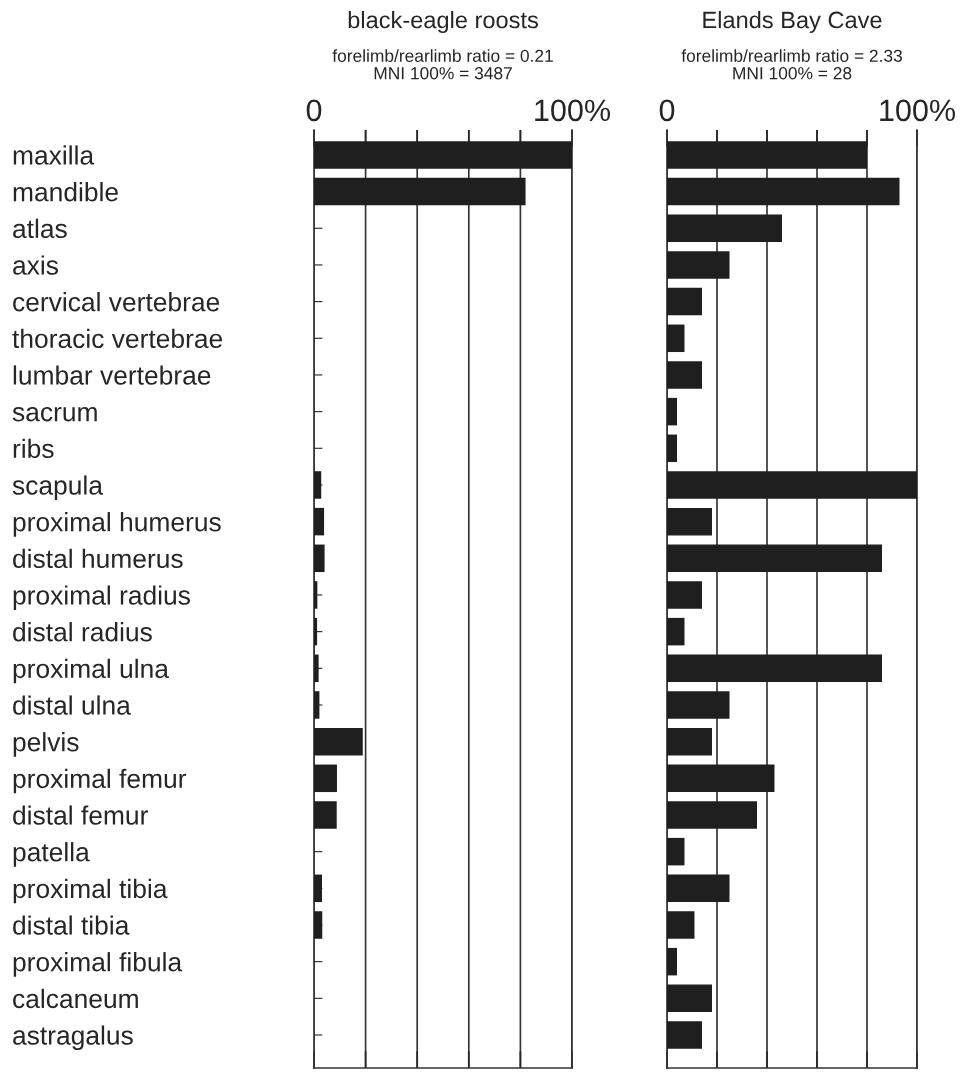 The width and height of the screenshot is (974, 1078). I want to click on y-tick-label: calcaneum, so click(75, 998).